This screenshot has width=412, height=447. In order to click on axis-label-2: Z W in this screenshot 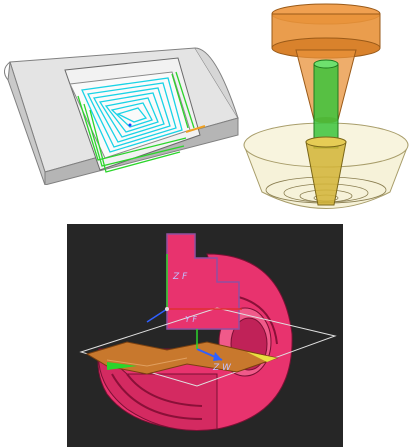, I will do `click(222, 368)`.